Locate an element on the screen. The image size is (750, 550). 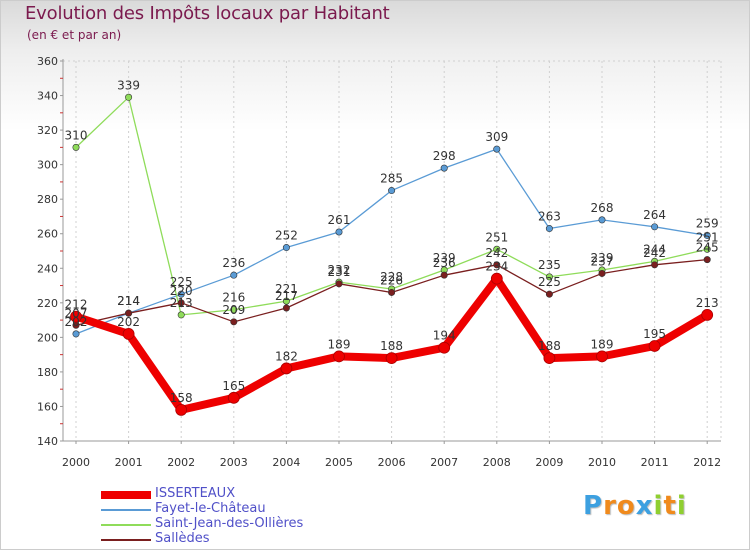
data-point-sall-des-2007 is located at coordinates (444, 275).